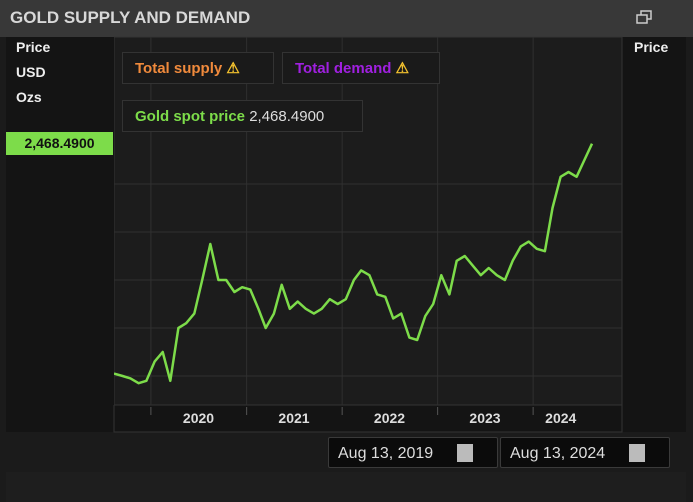 Image resolution: width=693 pixels, height=502 pixels. Describe the element at coordinates (29, 97) in the screenshot. I see `axis-label-unit: Ozs` at that location.